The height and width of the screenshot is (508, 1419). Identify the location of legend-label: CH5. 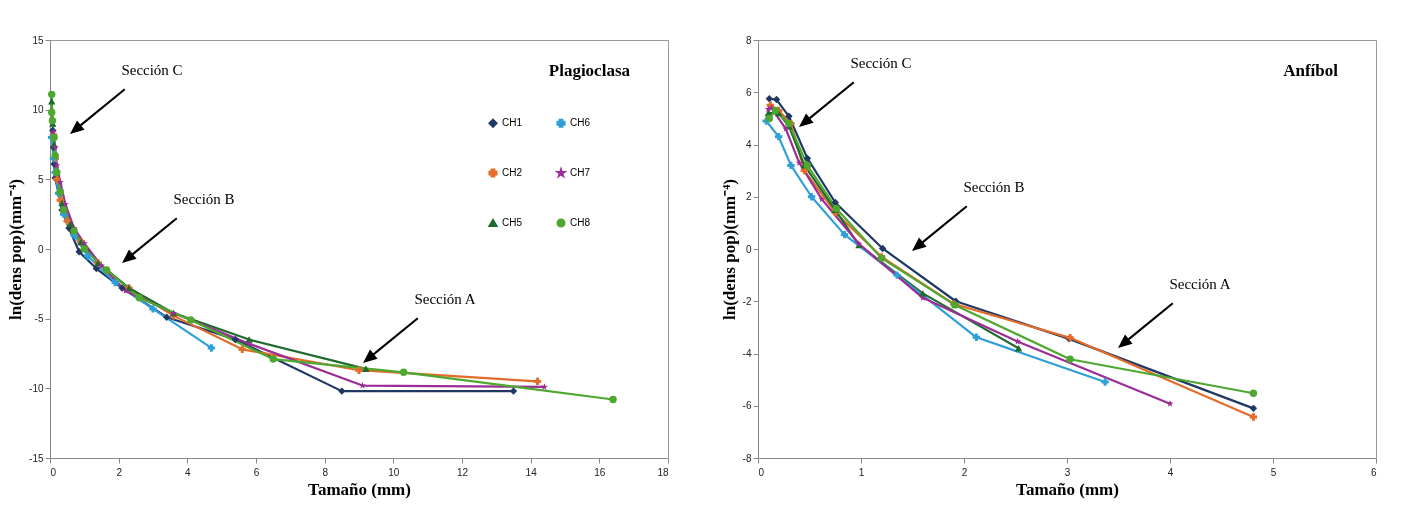
(512, 222).